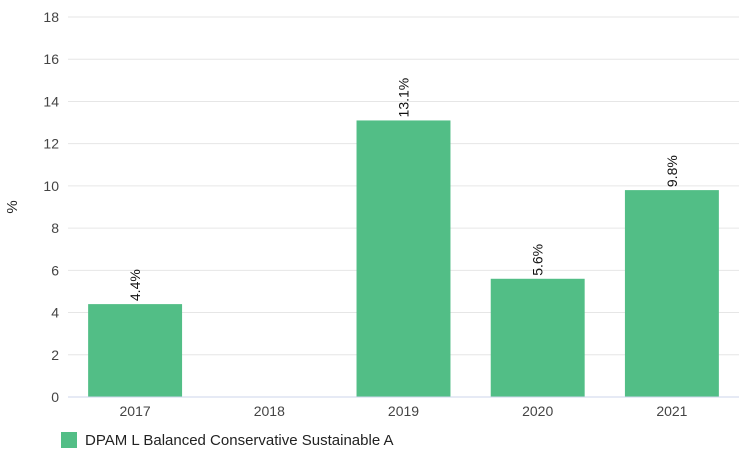 The height and width of the screenshot is (451, 739). What do you see at coordinates (135, 285) in the screenshot?
I see `data-label-2017: 4.4%` at bounding box center [135, 285].